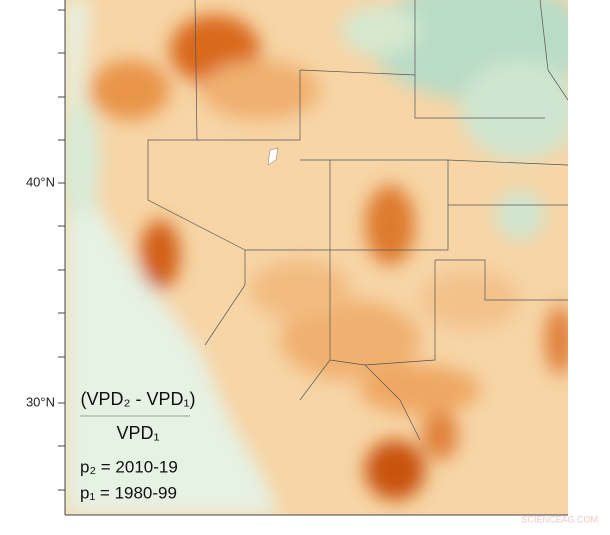 The height and width of the screenshot is (535, 610). I want to click on formula-denominator: VPD₁, so click(137, 433).